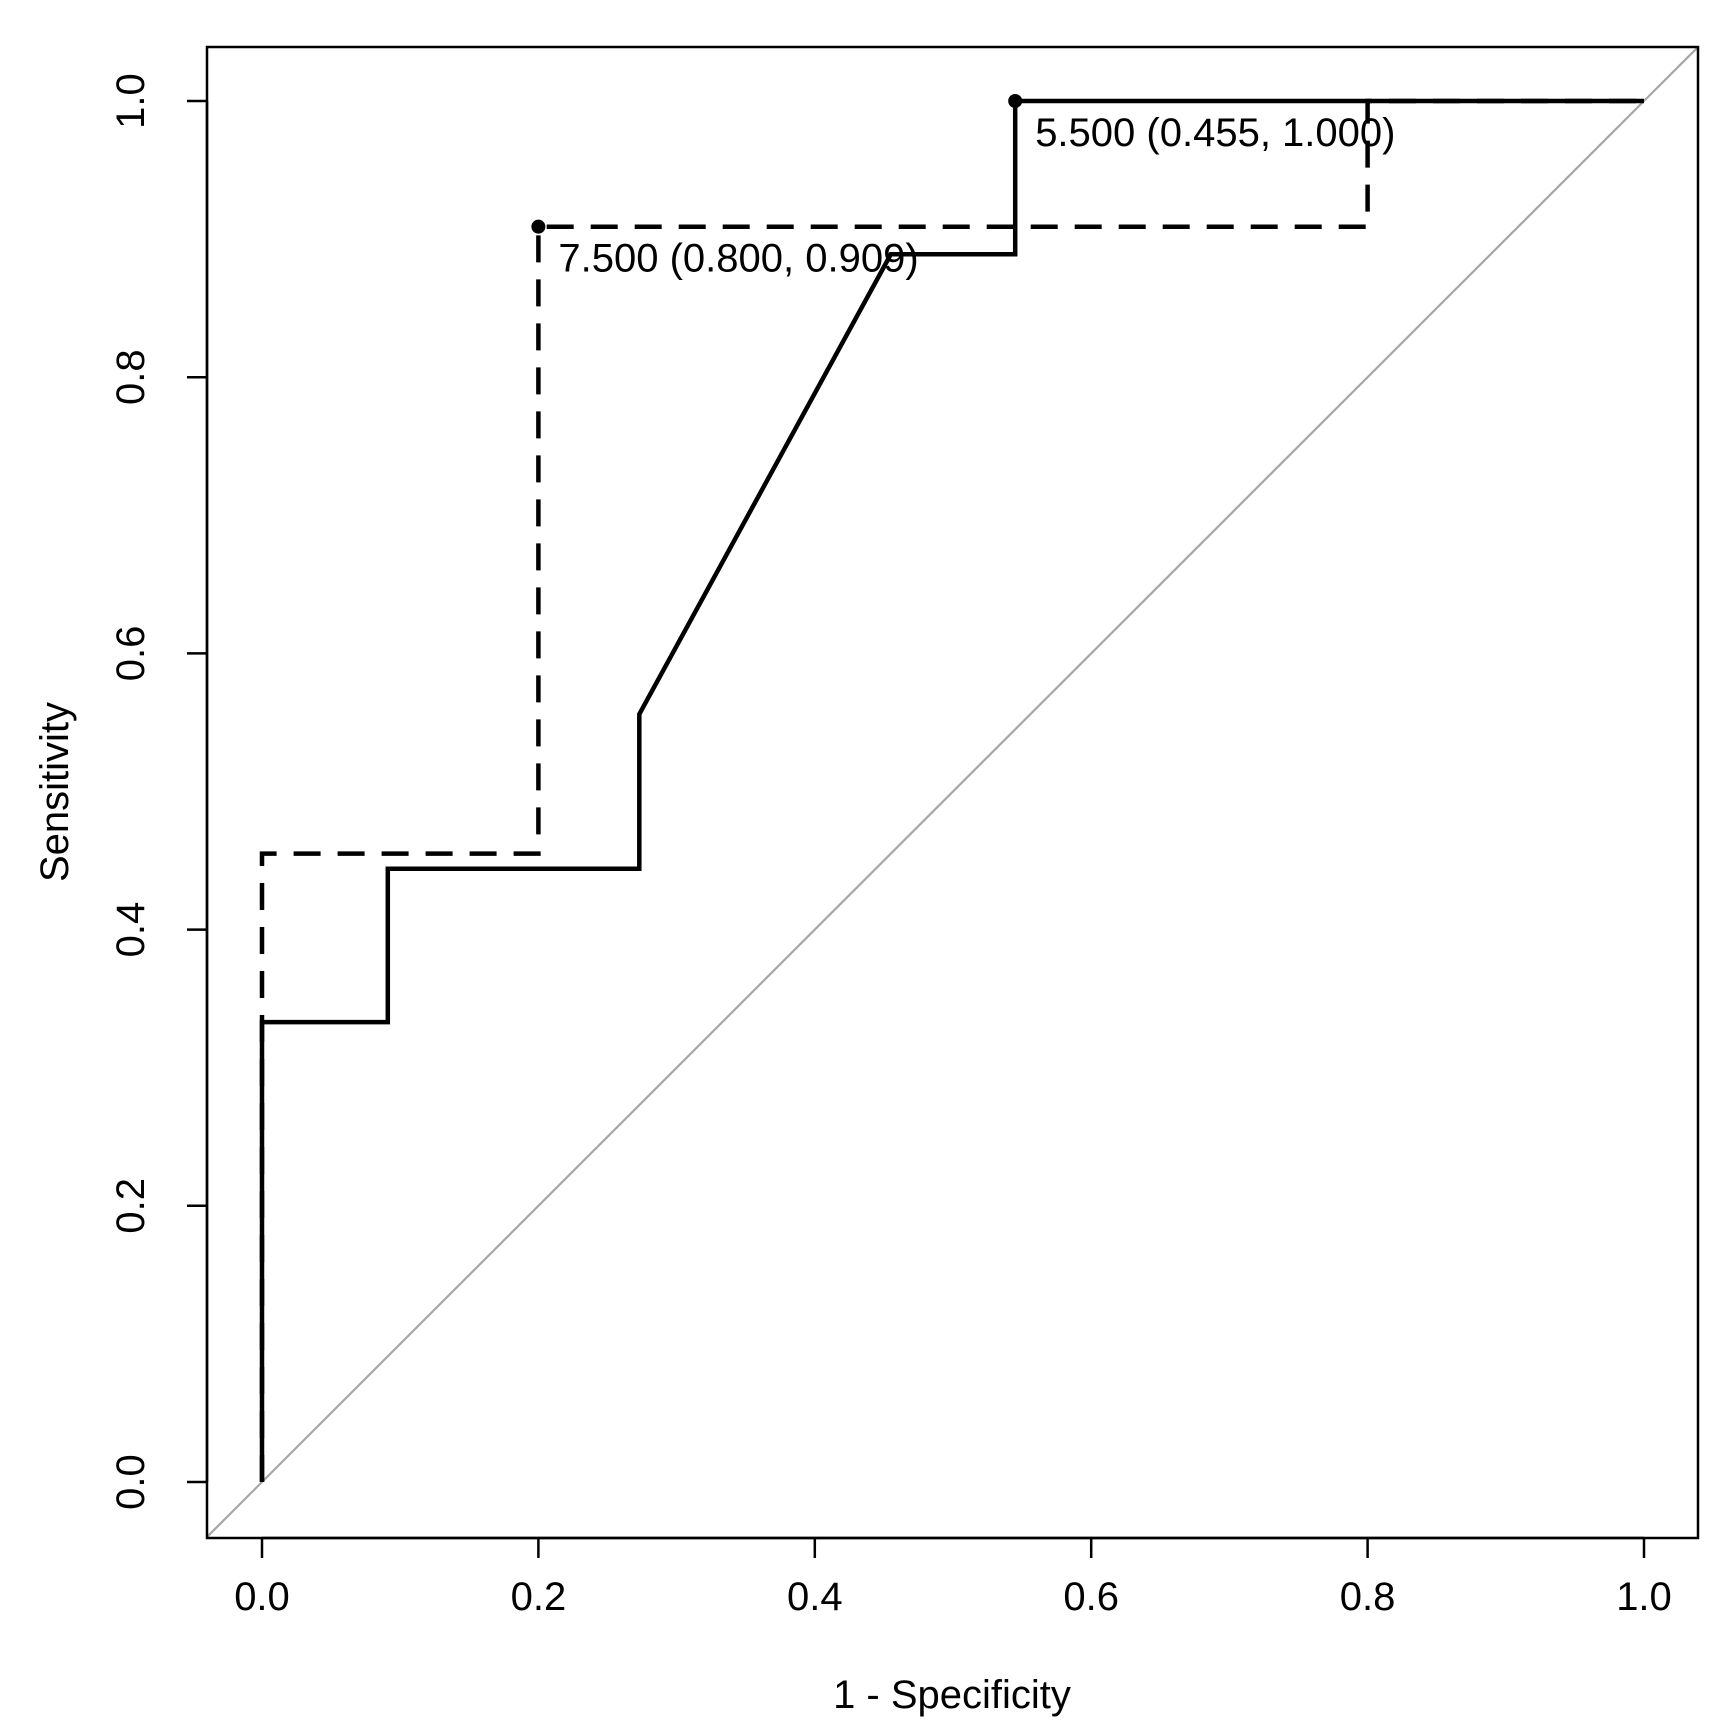 The height and width of the screenshot is (1724, 1718). Describe the element at coordinates (131, 1482) in the screenshot. I see `y-tick-label-0-0: 0.0` at that location.